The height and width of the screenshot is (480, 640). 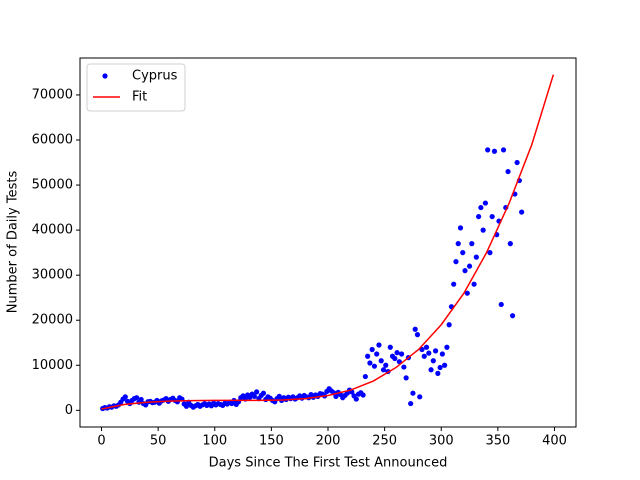 I want to click on x-tick-label: 400, so click(x=554, y=441).